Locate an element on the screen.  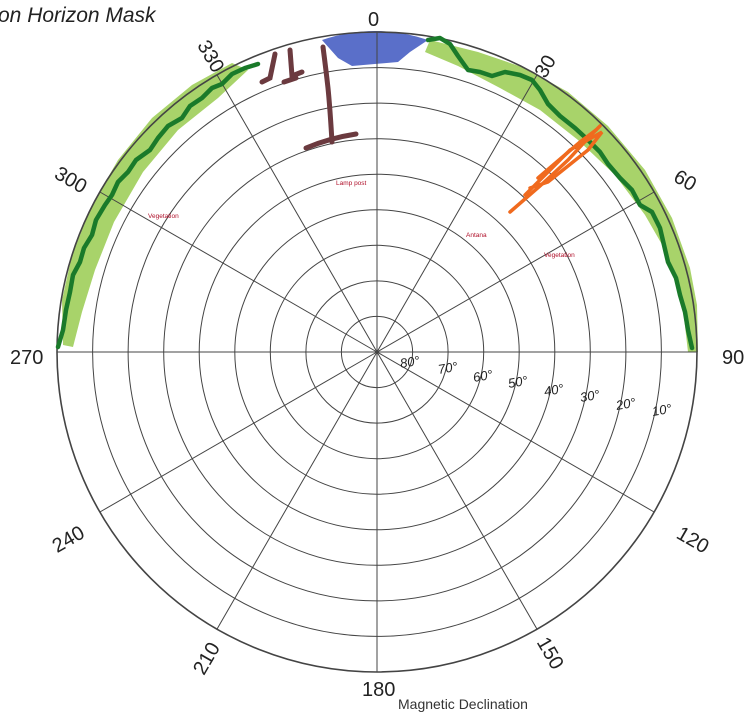
sky-obstruction-north is located at coordinates (375, 48).